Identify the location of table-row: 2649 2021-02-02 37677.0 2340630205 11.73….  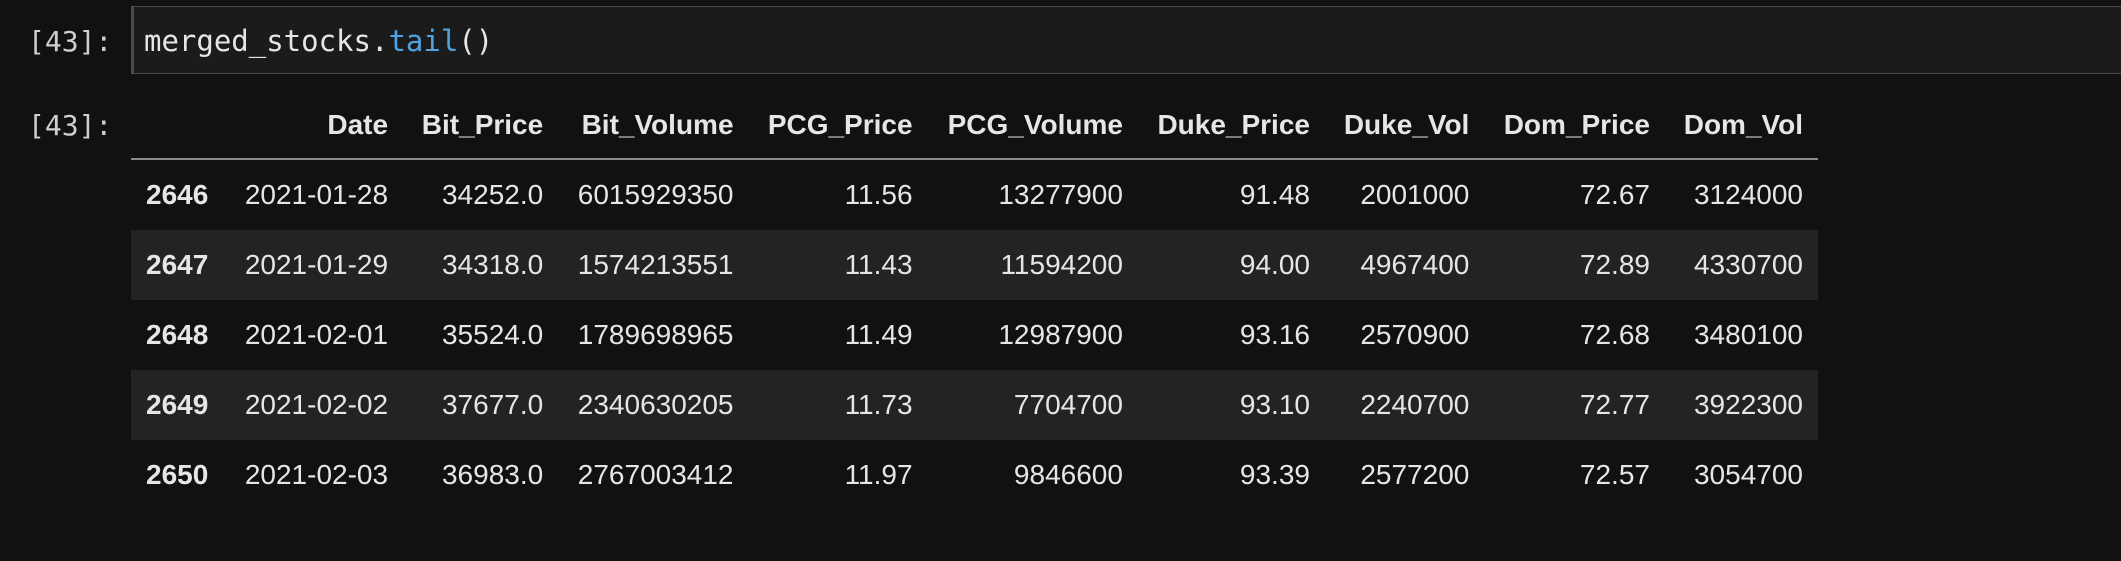
(974, 405).